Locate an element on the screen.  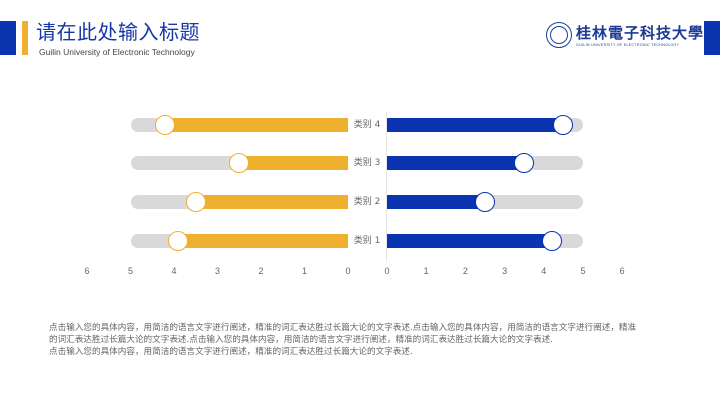
category-label: 类别 1 is located at coordinates (367, 241).